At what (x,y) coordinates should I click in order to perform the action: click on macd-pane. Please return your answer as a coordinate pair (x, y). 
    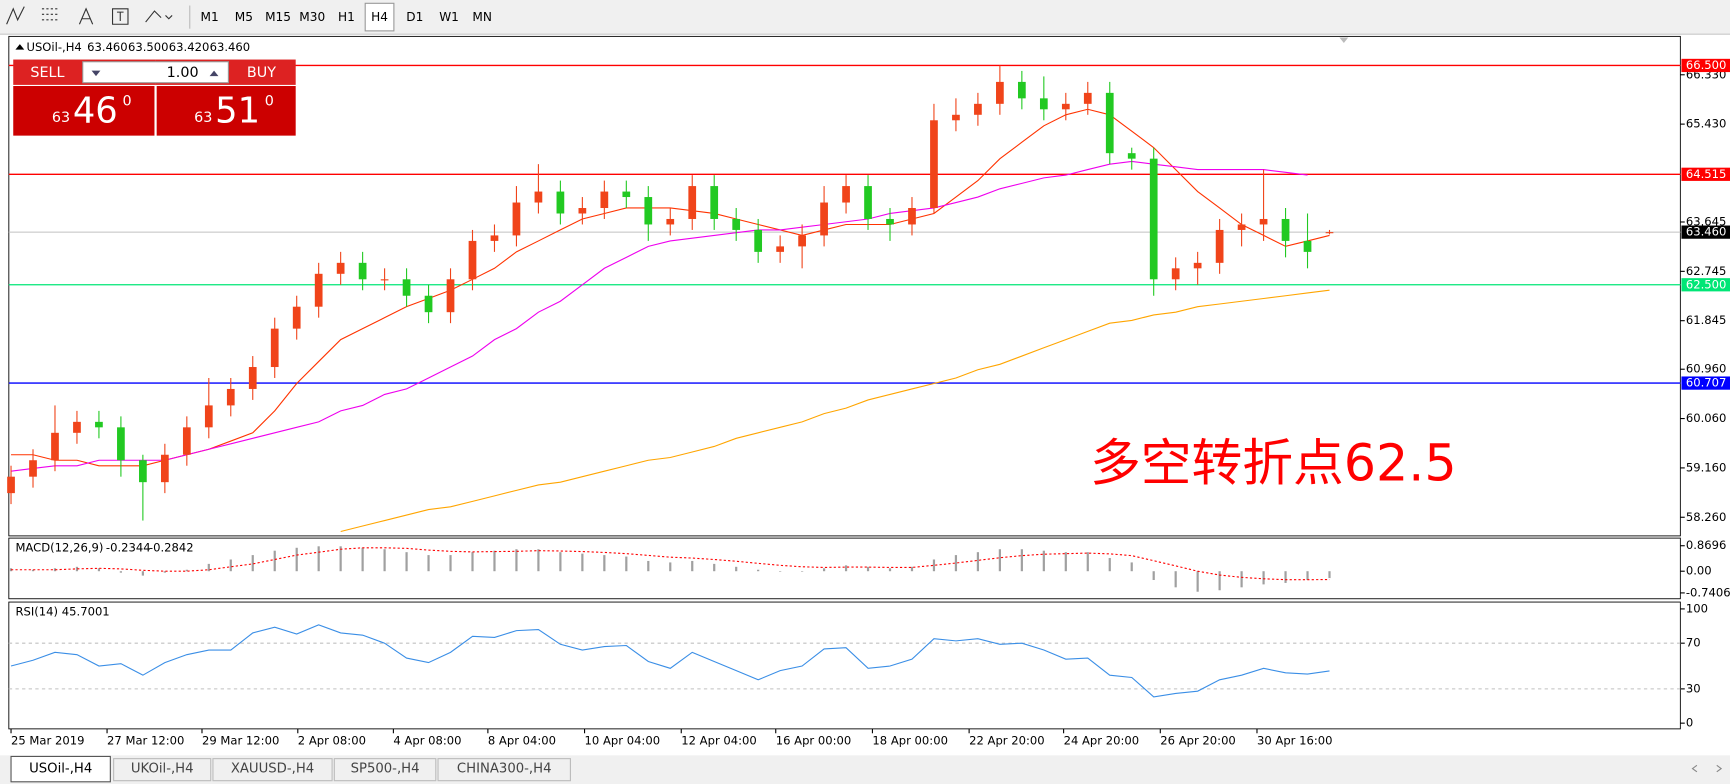
    Looking at the image, I should click on (844, 568).